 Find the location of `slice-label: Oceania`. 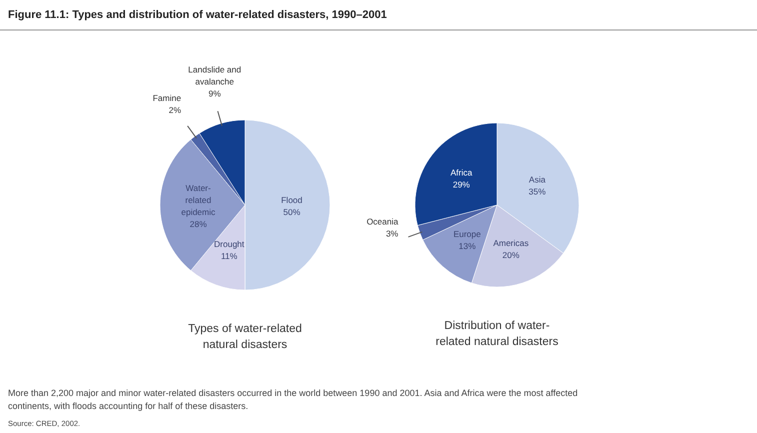

slice-label: Oceania is located at coordinates (382, 221).